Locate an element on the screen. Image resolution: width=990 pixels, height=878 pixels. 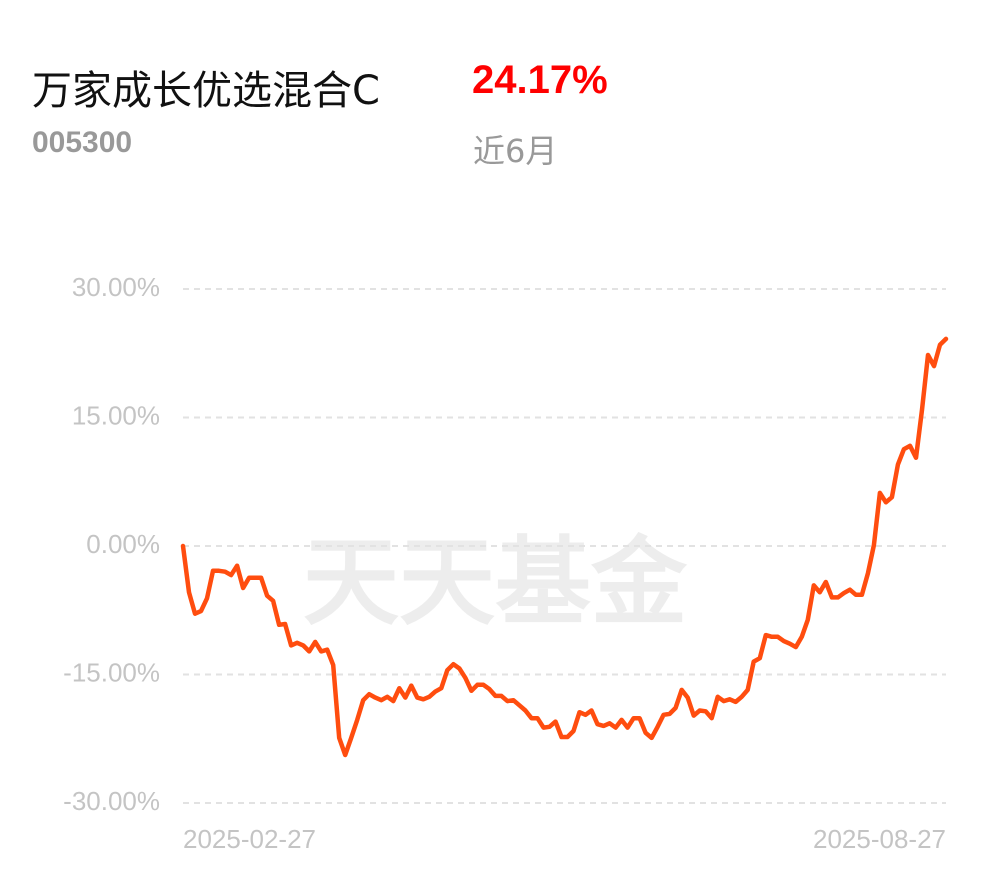
period: 近6月 is located at coordinates (515, 151).